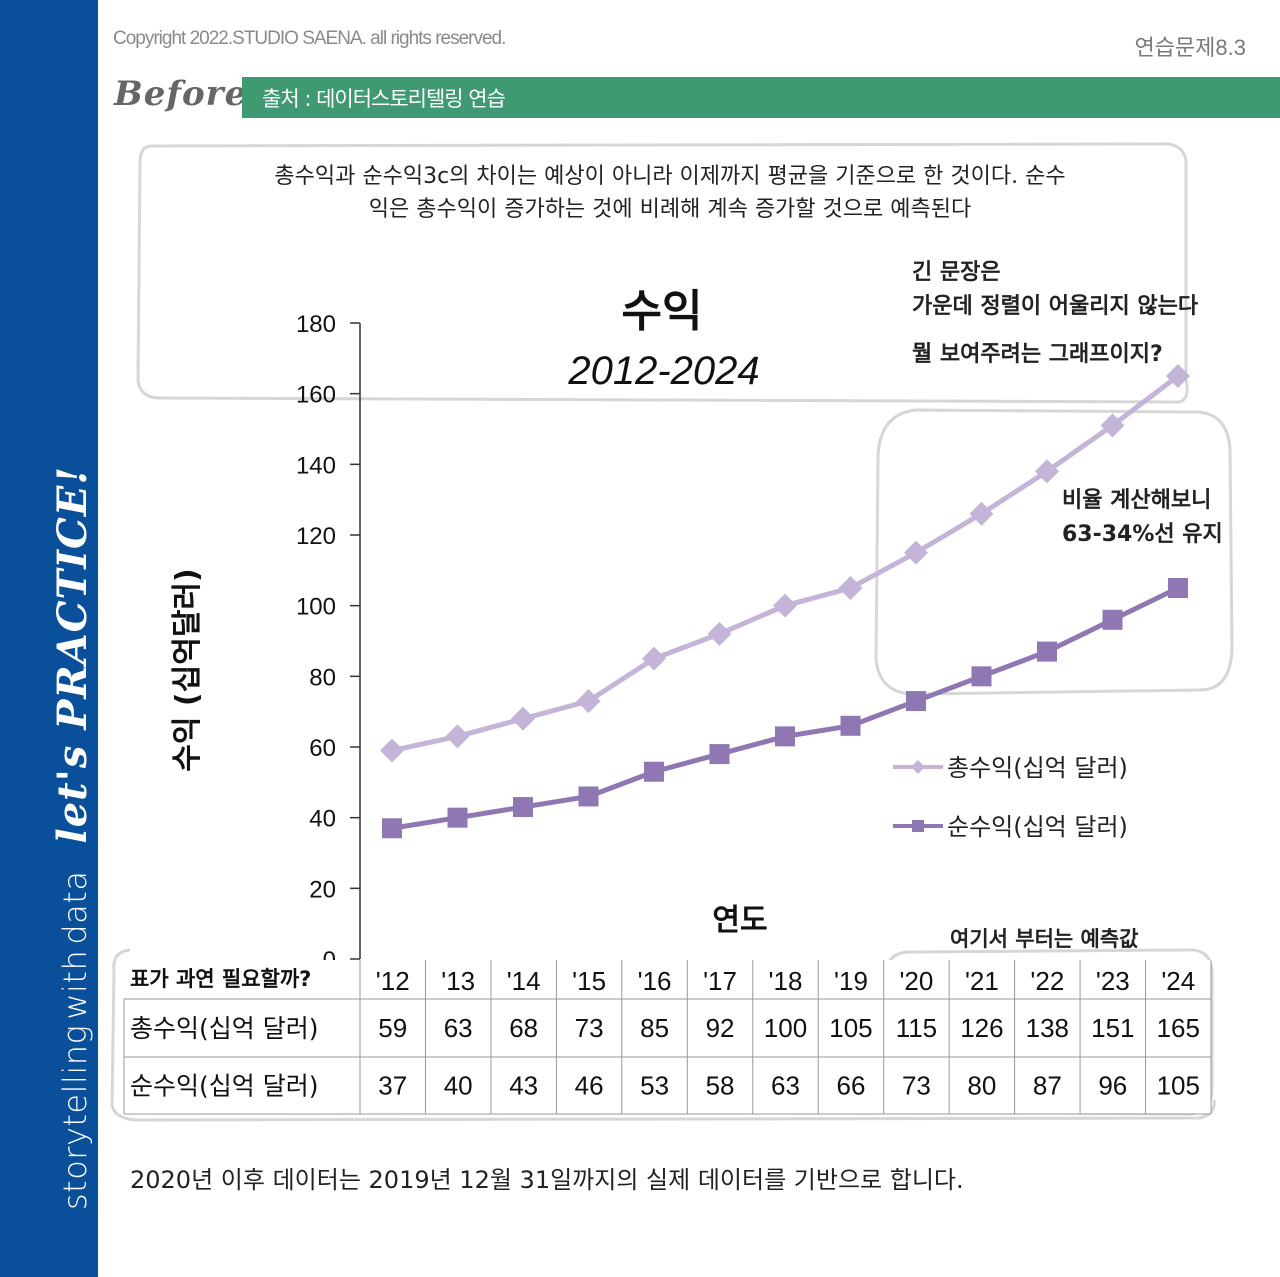 Image resolution: width=1280 pixels, height=1277 pixels. What do you see at coordinates (322, 819) in the screenshot?
I see `y-tick-label-40: 40` at bounding box center [322, 819].